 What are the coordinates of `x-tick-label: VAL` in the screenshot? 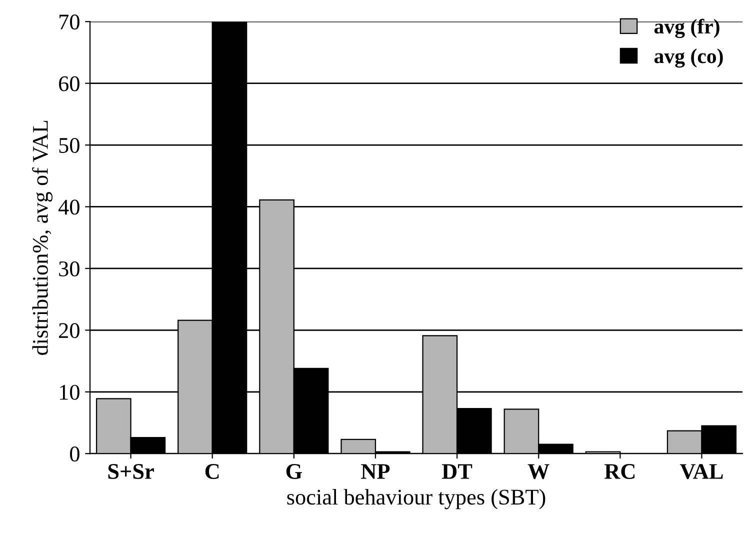 It's located at (701, 472).